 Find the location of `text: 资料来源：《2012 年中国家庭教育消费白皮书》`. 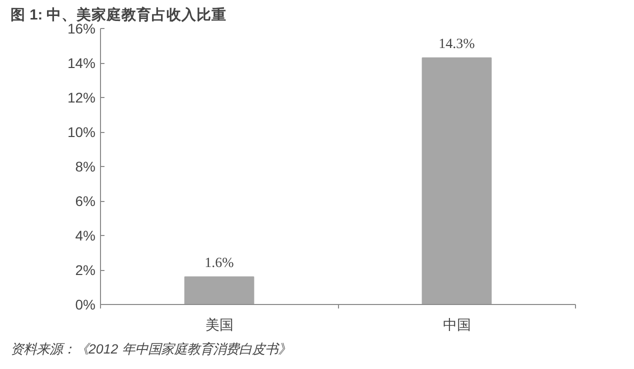

text: 资料来源：《2012 年中国家庭教育消费白皮书》 is located at coordinates (150, 349).